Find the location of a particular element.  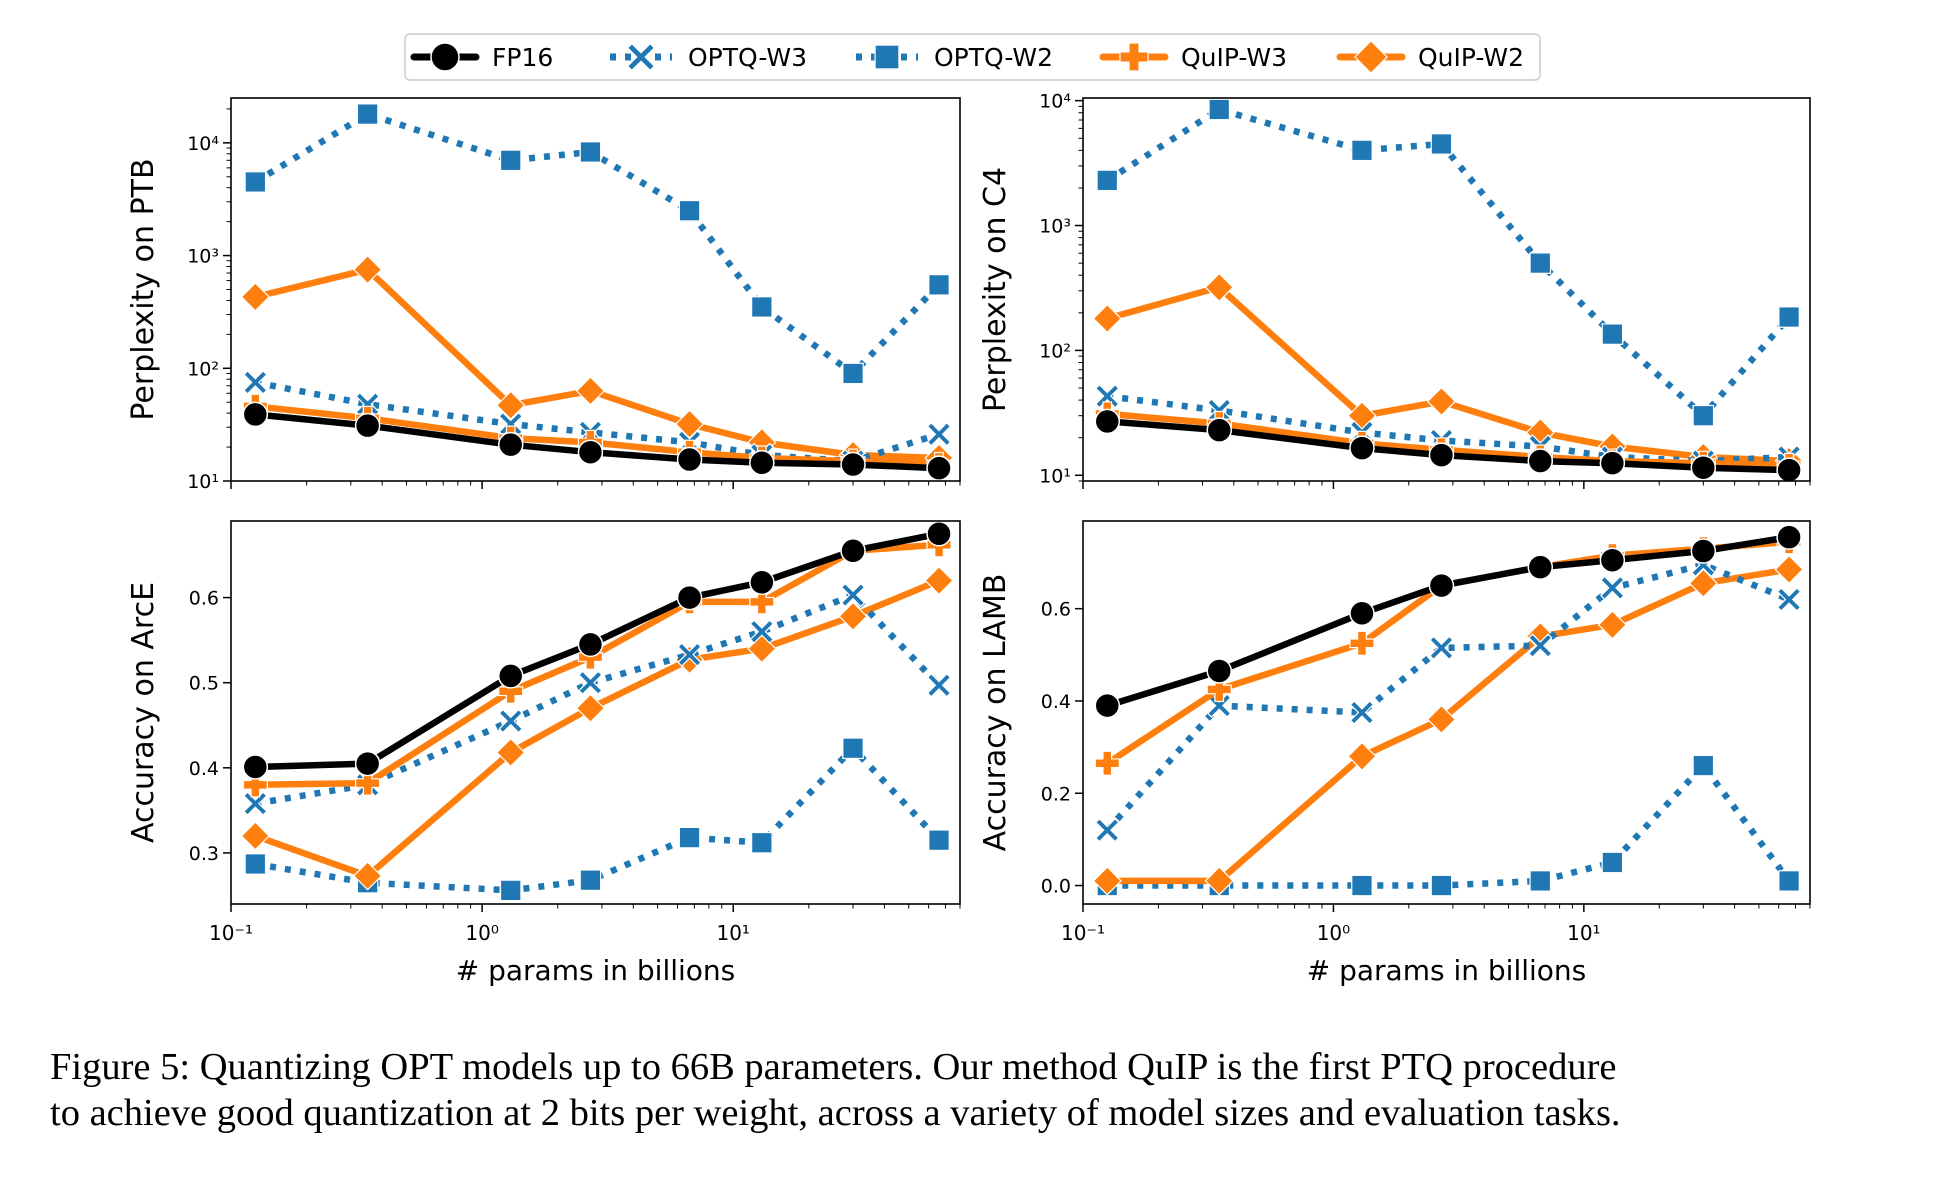

y-axis-label: Accuracy on LAMB is located at coordinates (995, 713).